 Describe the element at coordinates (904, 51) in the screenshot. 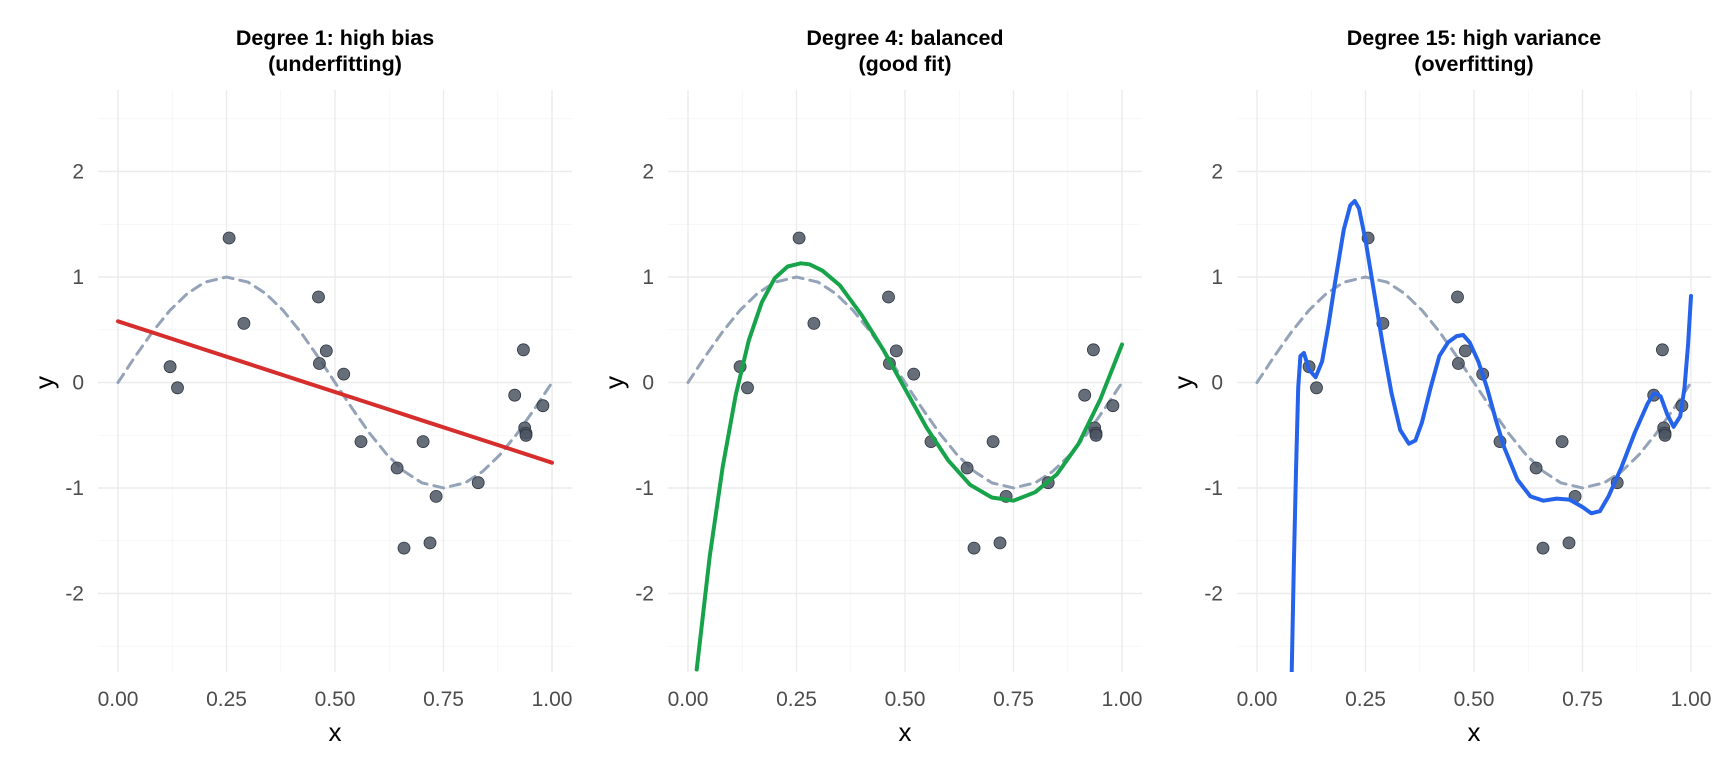

I see `panel-title: Degree 4: balanced (good fit)` at that location.